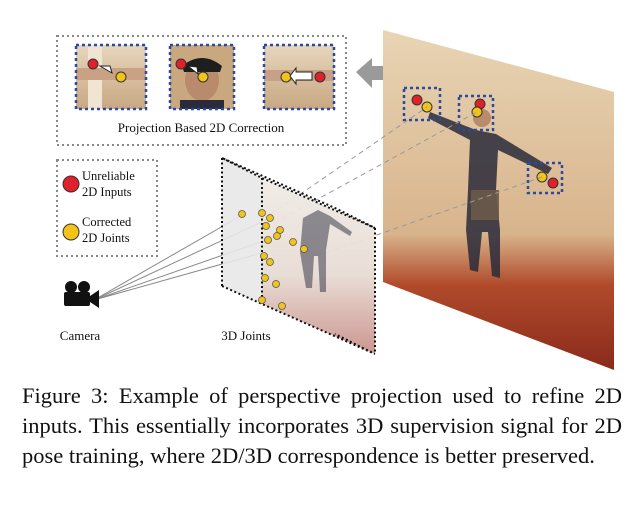 The width and height of the screenshot is (637, 519). Describe the element at coordinates (81, 294) in the screenshot. I see `camera-icon` at that location.